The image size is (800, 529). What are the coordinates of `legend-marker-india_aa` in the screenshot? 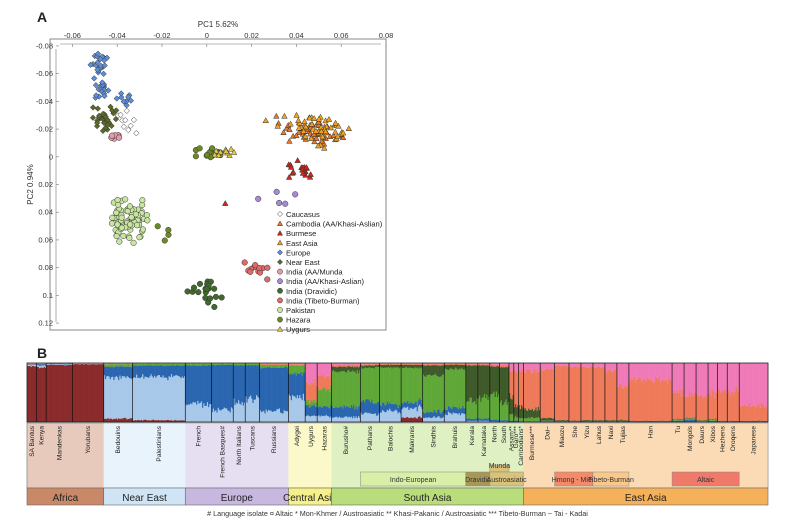 It's located at (279, 281).